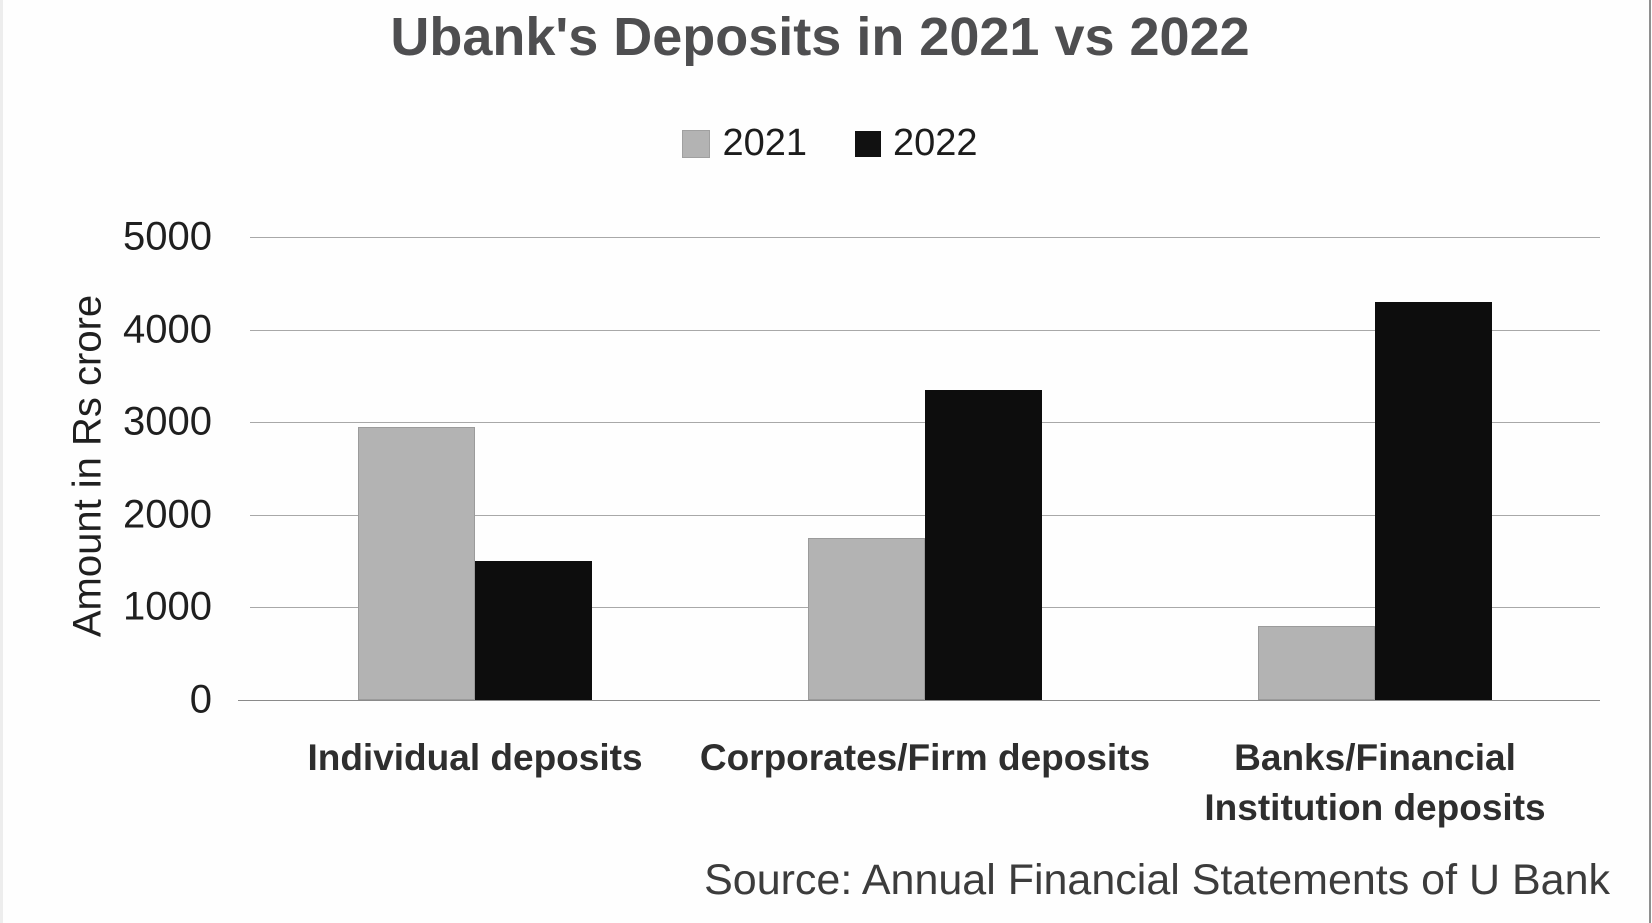 This screenshot has width=1652, height=923. I want to click on y-tick-0: 0, so click(200, 699).